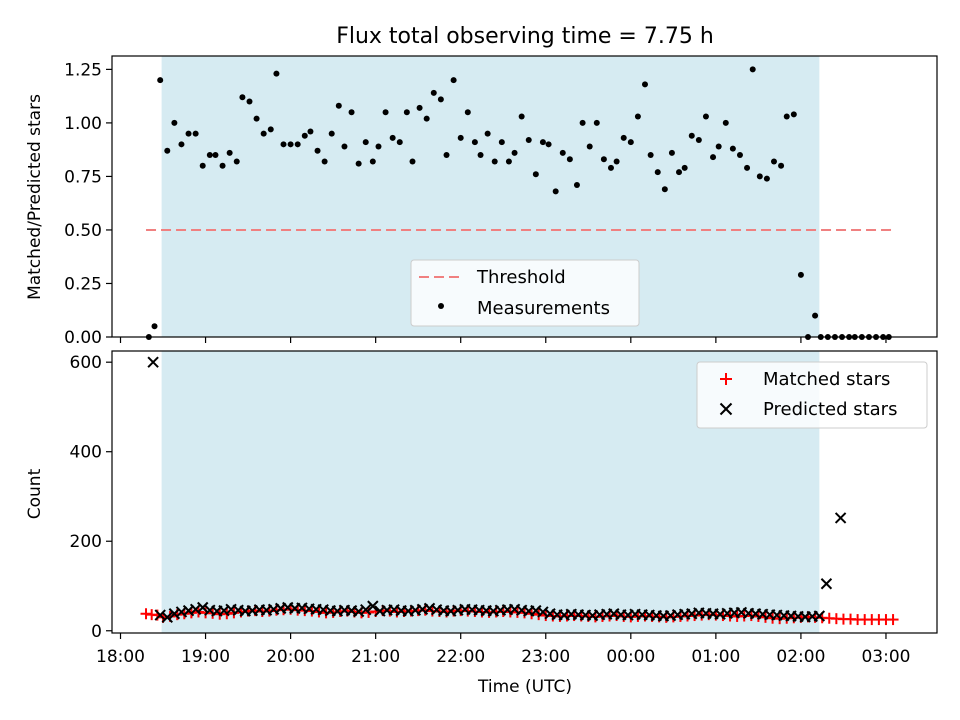  What do you see at coordinates (812, 395) in the screenshot?
I see `count-legend: Matched stars Predicted stars` at bounding box center [812, 395].